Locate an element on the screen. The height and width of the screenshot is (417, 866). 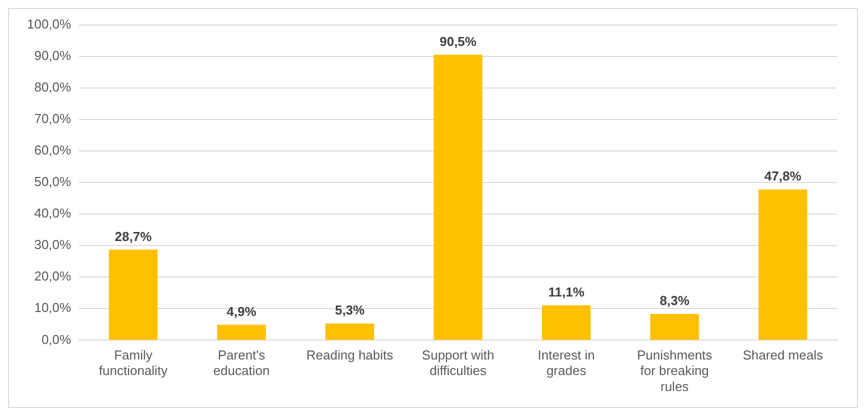
y-tick-label: 50,0% is located at coordinates (53, 182).